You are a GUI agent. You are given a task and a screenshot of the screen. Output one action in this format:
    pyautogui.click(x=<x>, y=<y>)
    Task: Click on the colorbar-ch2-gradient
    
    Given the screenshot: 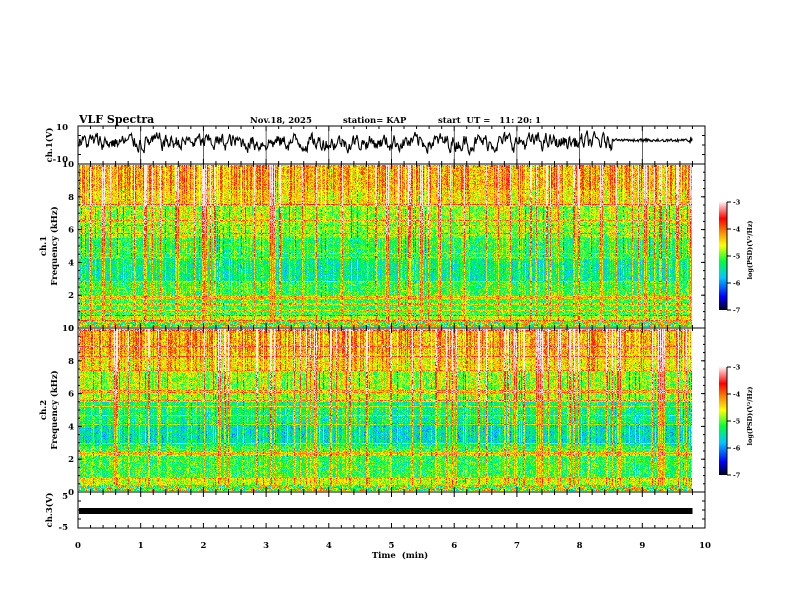 What is the action you would take?
    pyautogui.click(x=723, y=421)
    